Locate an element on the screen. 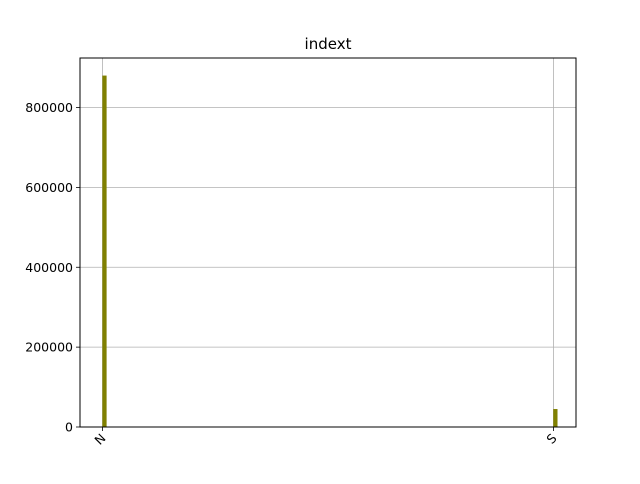 This screenshot has height=484, width=640. y-tick-label: 400000 is located at coordinates (49, 267).